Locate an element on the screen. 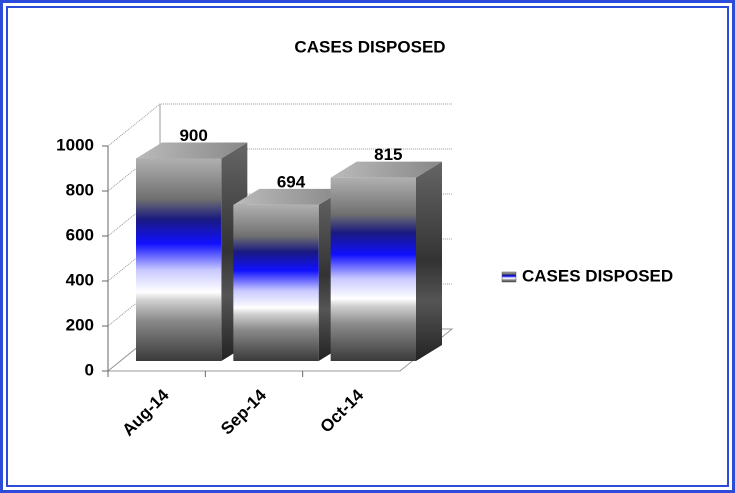 The height and width of the screenshot is (493, 735). y-tick-label: 800 is located at coordinates (80, 189).